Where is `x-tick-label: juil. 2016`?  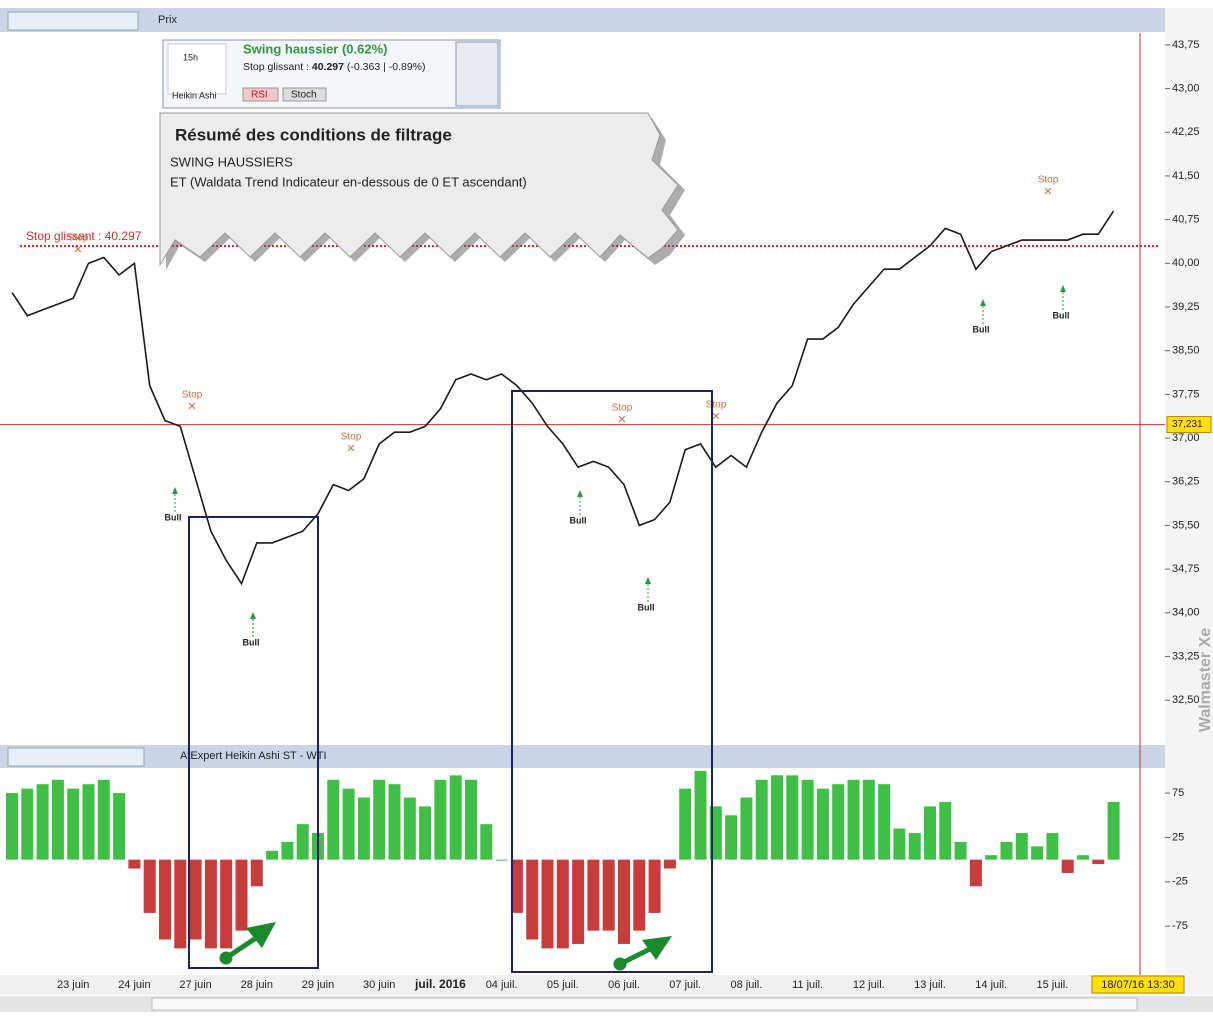
x-tick-label: juil. 2016 is located at coordinates (440, 984).